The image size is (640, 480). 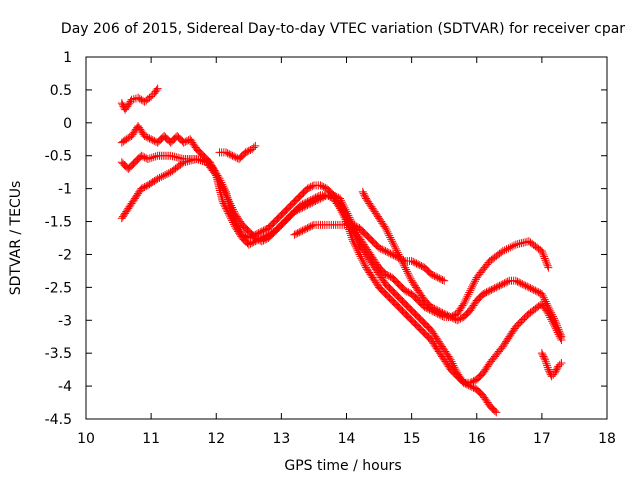 What do you see at coordinates (65, 321) in the screenshot?
I see `y-tick-label: -3` at bounding box center [65, 321].